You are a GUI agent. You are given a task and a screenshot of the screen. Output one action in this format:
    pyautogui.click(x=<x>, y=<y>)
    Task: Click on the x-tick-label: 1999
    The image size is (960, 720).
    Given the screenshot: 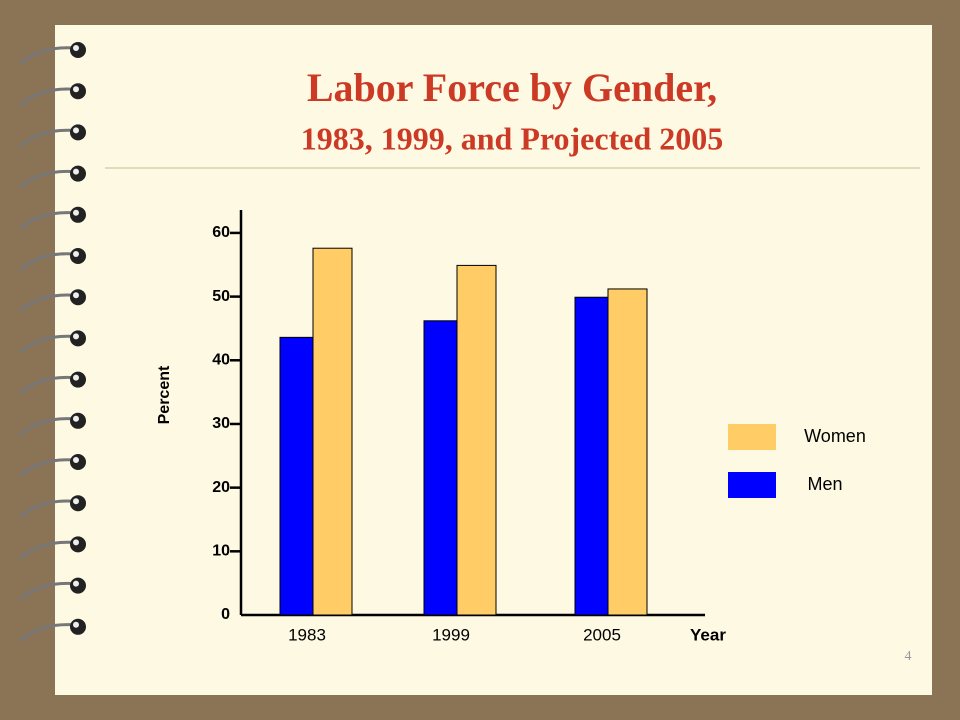 What is the action you would take?
    pyautogui.click(x=451, y=634)
    